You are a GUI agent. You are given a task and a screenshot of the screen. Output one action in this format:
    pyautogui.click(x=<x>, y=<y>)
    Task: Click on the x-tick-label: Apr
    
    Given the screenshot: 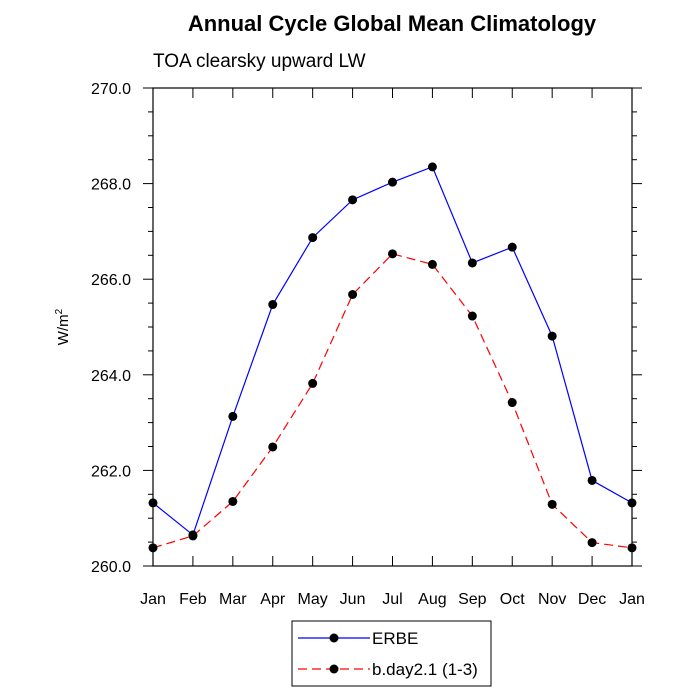 What is the action you would take?
    pyautogui.click(x=273, y=599)
    